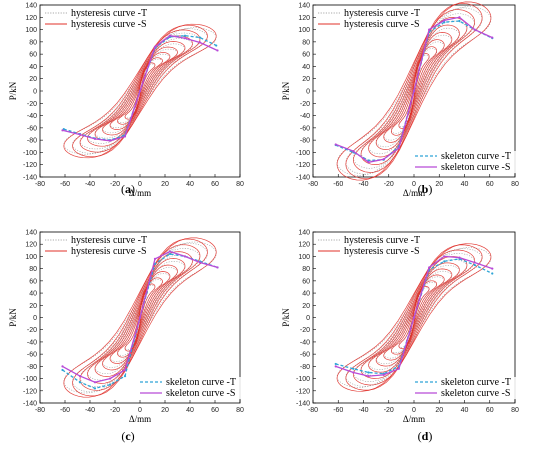 This screenshot has height=449, width=550. I want to click on y-tick-label: 80, so click(33, 269).